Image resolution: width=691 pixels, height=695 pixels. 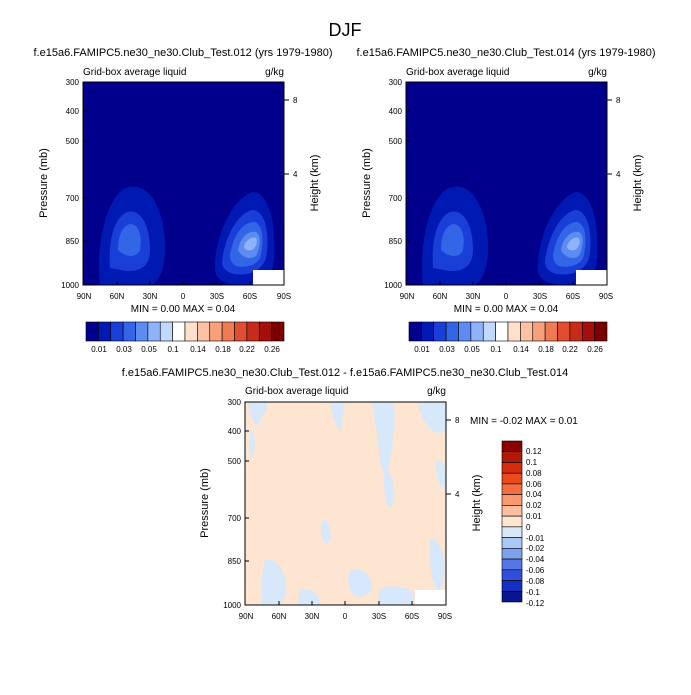 What do you see at coordinates (472, 349) in the screenshot?
I see `panel-b-cbar-label-2: 0.05` at bounding box center [472, 349].